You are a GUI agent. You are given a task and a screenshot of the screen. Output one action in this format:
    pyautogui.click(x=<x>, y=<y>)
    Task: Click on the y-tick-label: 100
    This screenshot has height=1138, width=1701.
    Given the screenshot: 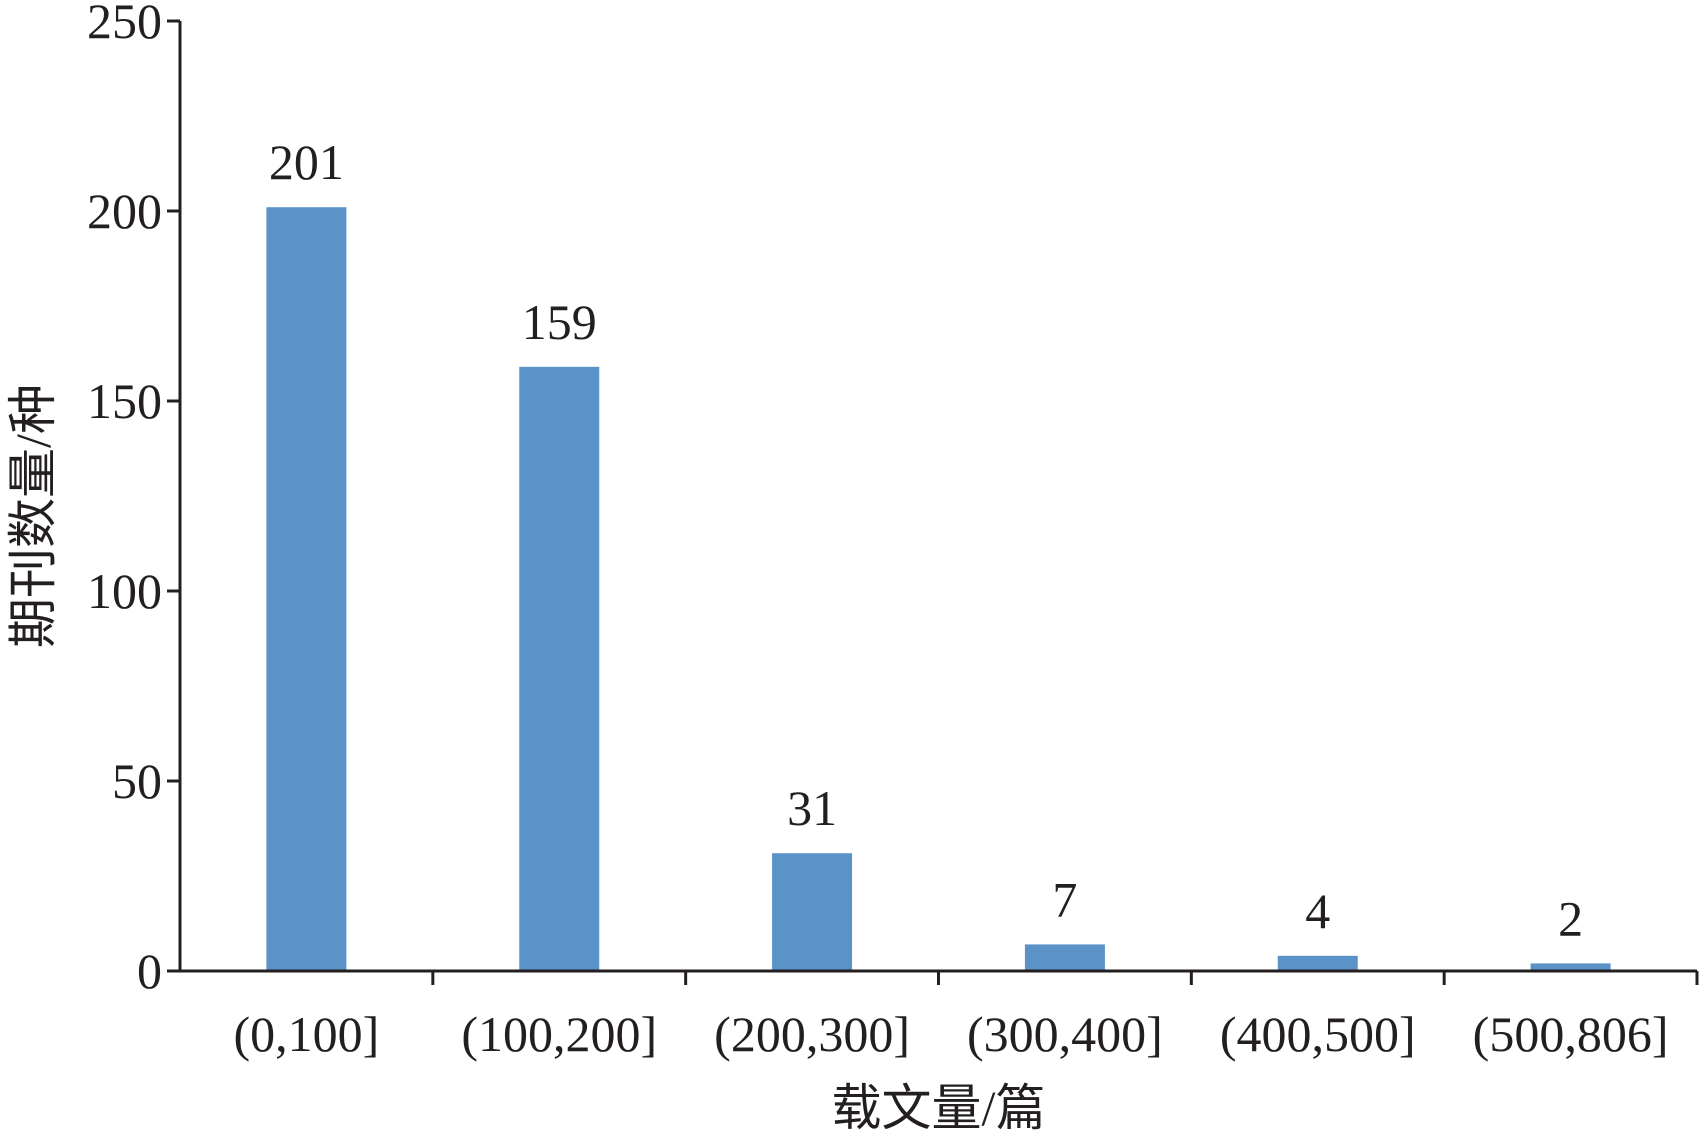 What is the action you would take?
    pyautogui.click(x=124, y=591)
    